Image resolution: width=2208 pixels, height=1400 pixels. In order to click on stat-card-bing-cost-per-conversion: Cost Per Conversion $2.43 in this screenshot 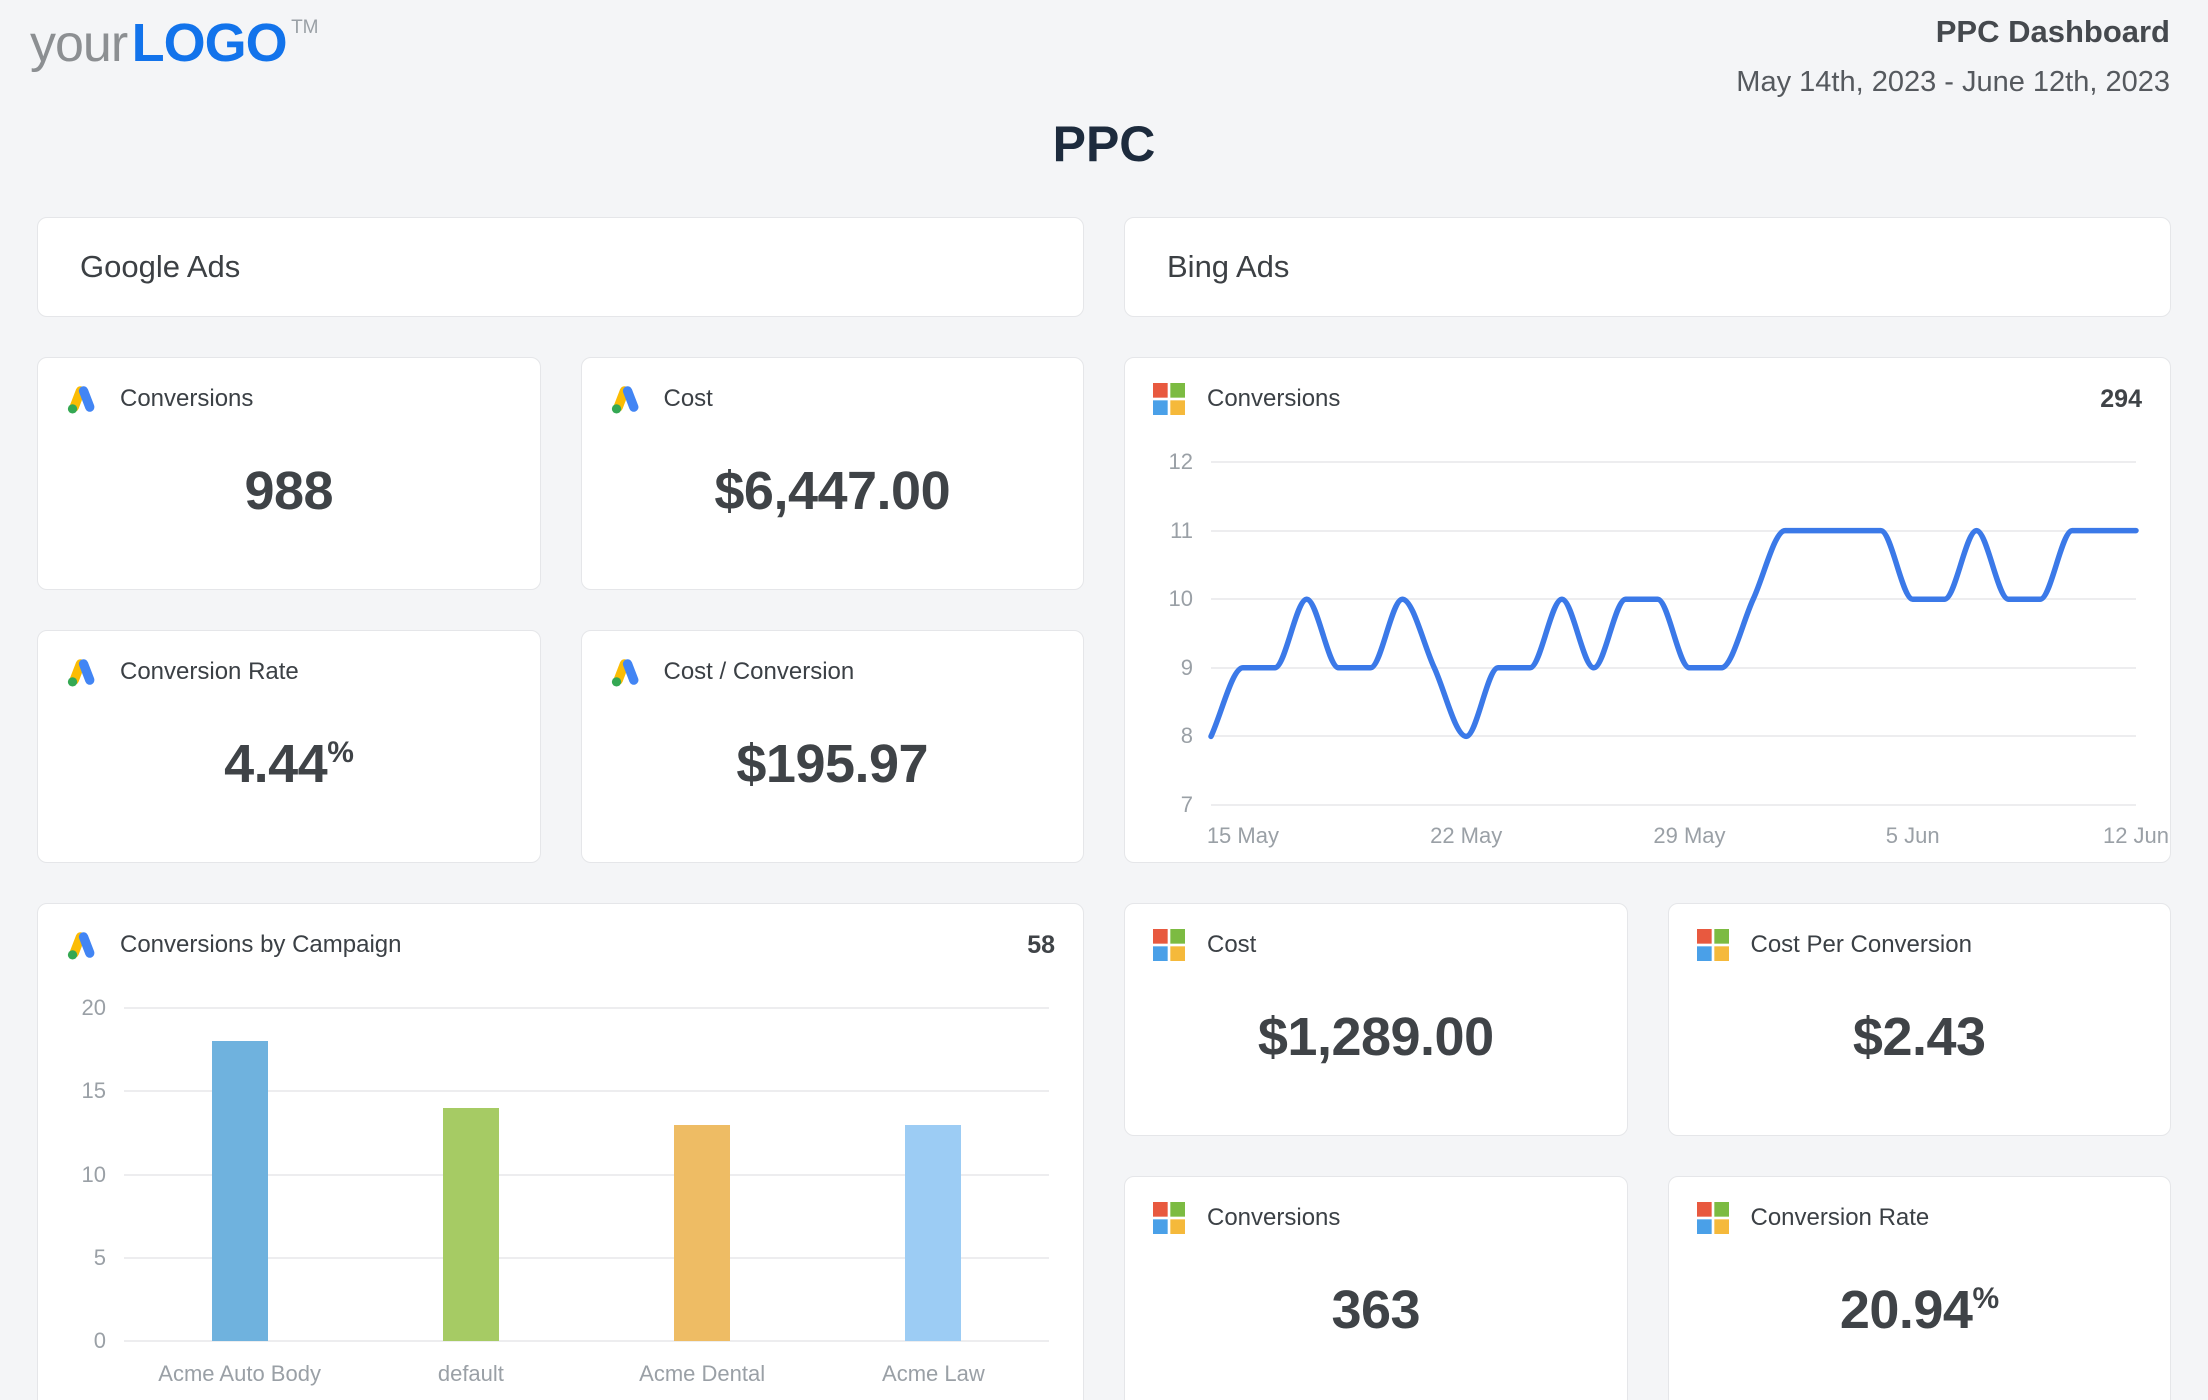, I will do `click(1919, 1019)`.